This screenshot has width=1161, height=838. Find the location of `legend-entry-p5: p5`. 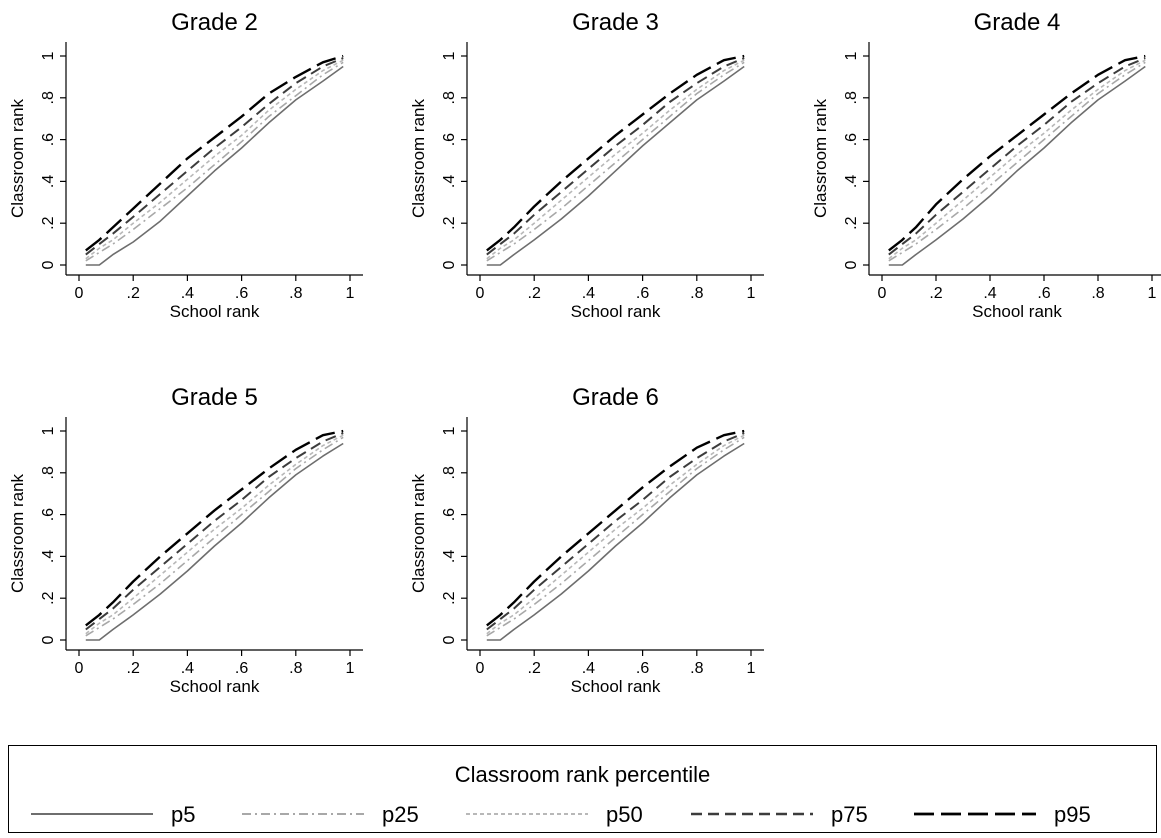

legend-entry-p5: p5 is located at coordinates (113, 814).